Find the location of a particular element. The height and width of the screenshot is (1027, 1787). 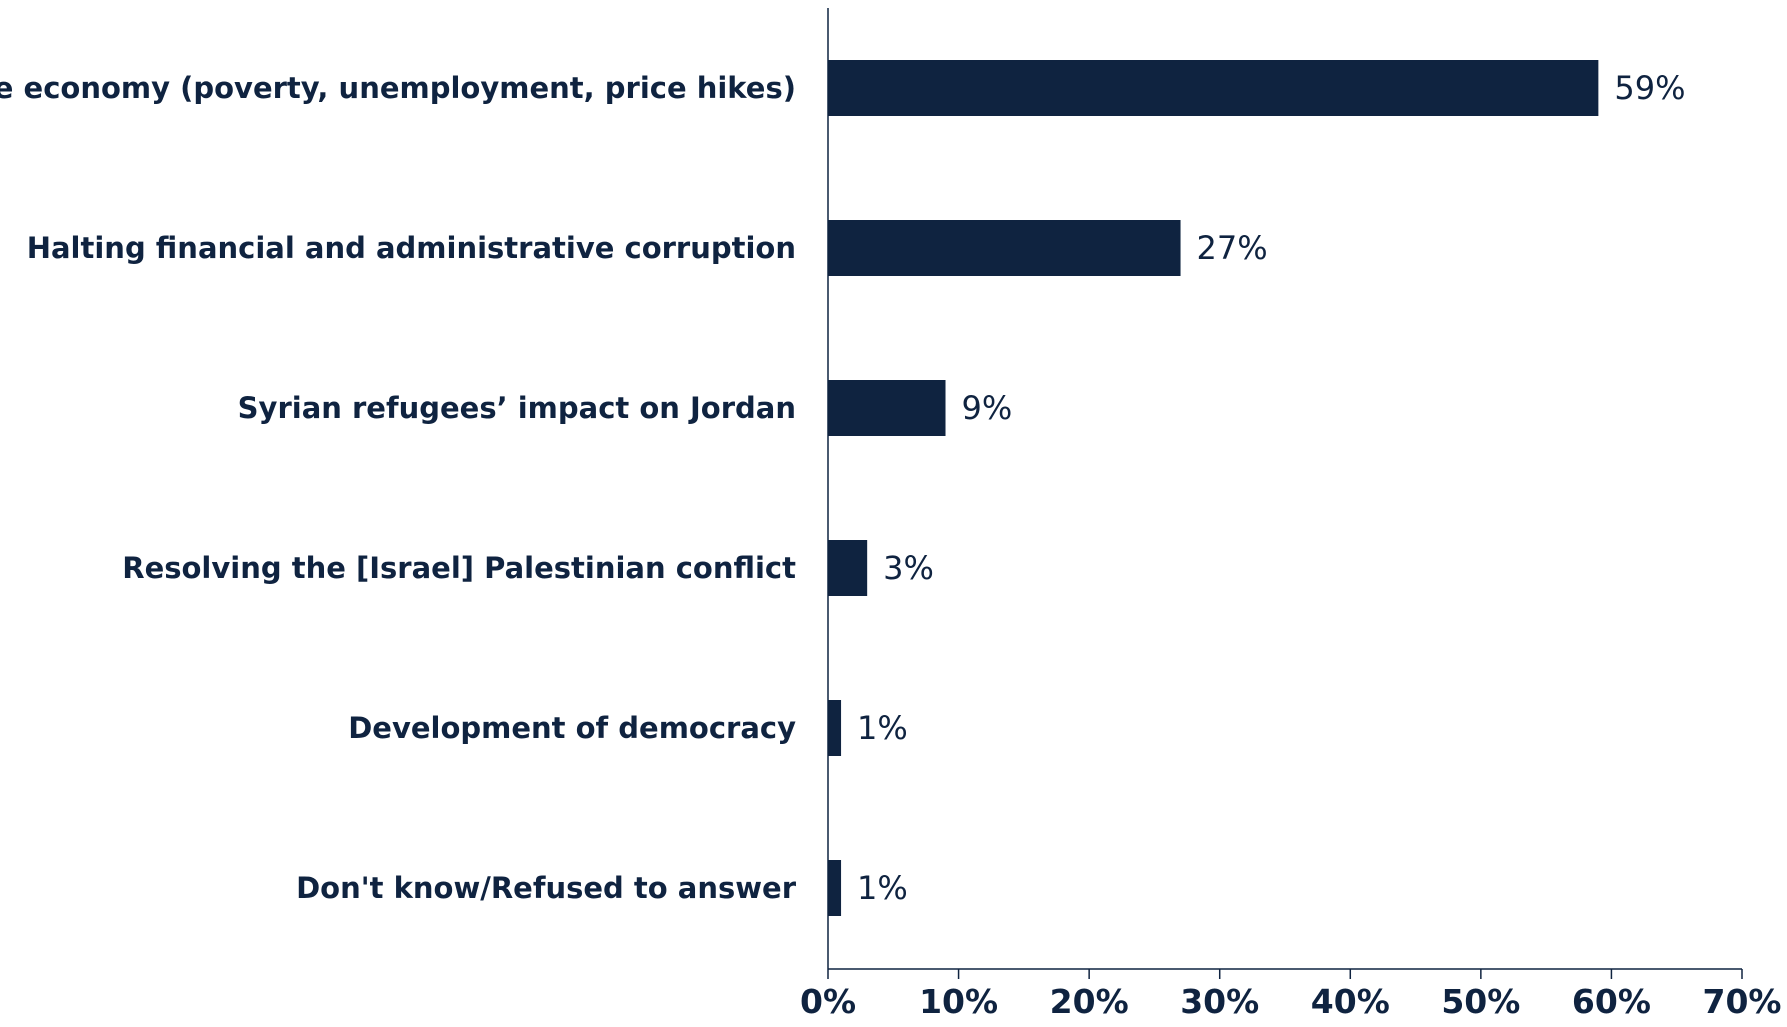

data-label: 59% is located at coordinates (1649, 88).